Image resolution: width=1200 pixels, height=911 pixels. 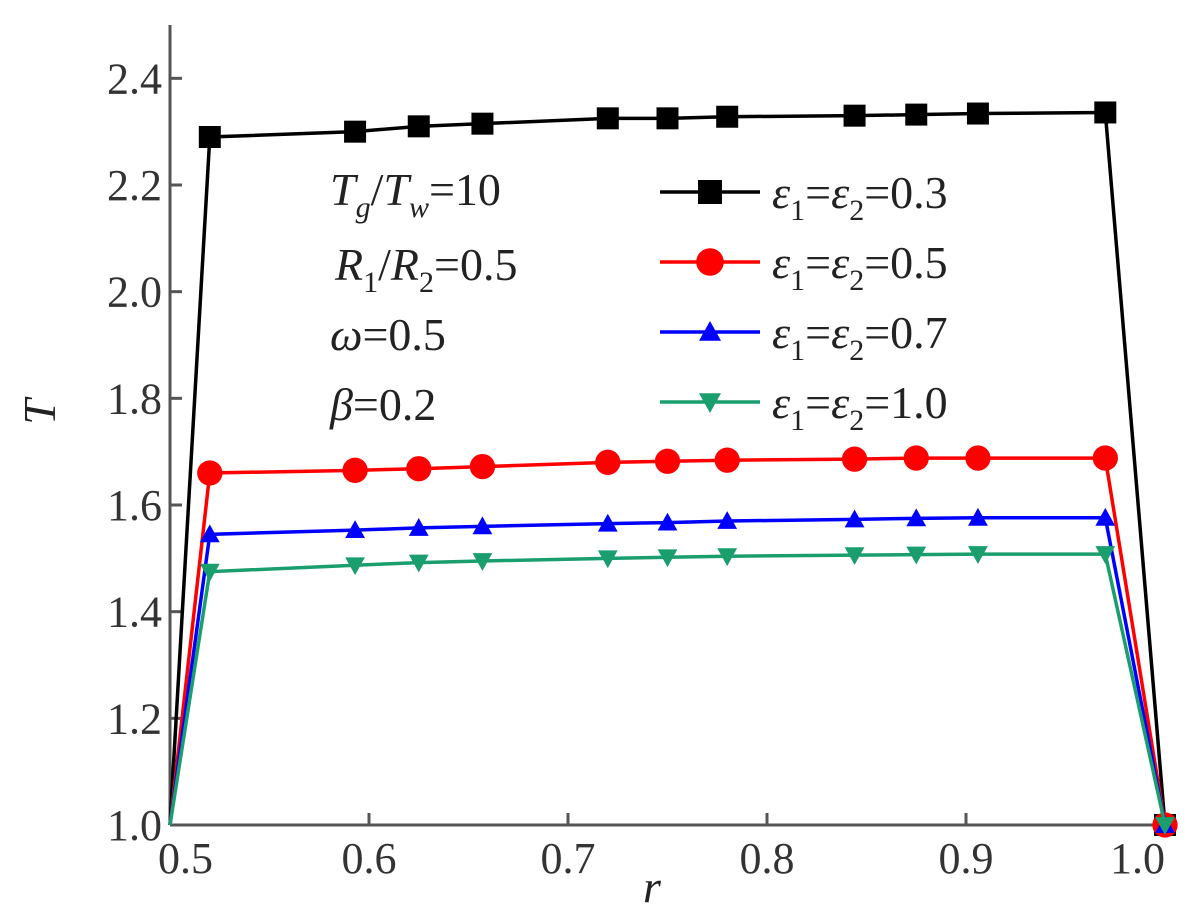 I want to click on y-tick-label: 1.0, so click(x=134, y=825).